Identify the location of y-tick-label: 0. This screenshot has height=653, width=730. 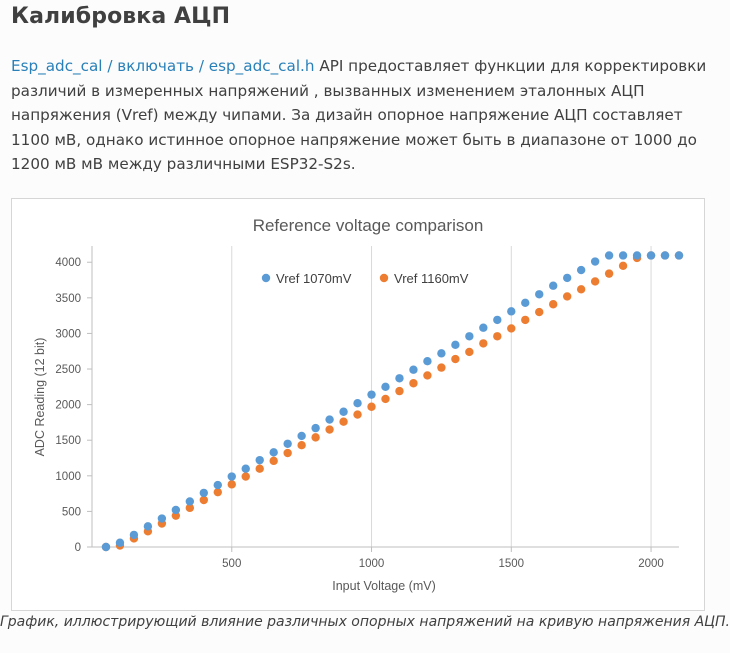
(78, 548).